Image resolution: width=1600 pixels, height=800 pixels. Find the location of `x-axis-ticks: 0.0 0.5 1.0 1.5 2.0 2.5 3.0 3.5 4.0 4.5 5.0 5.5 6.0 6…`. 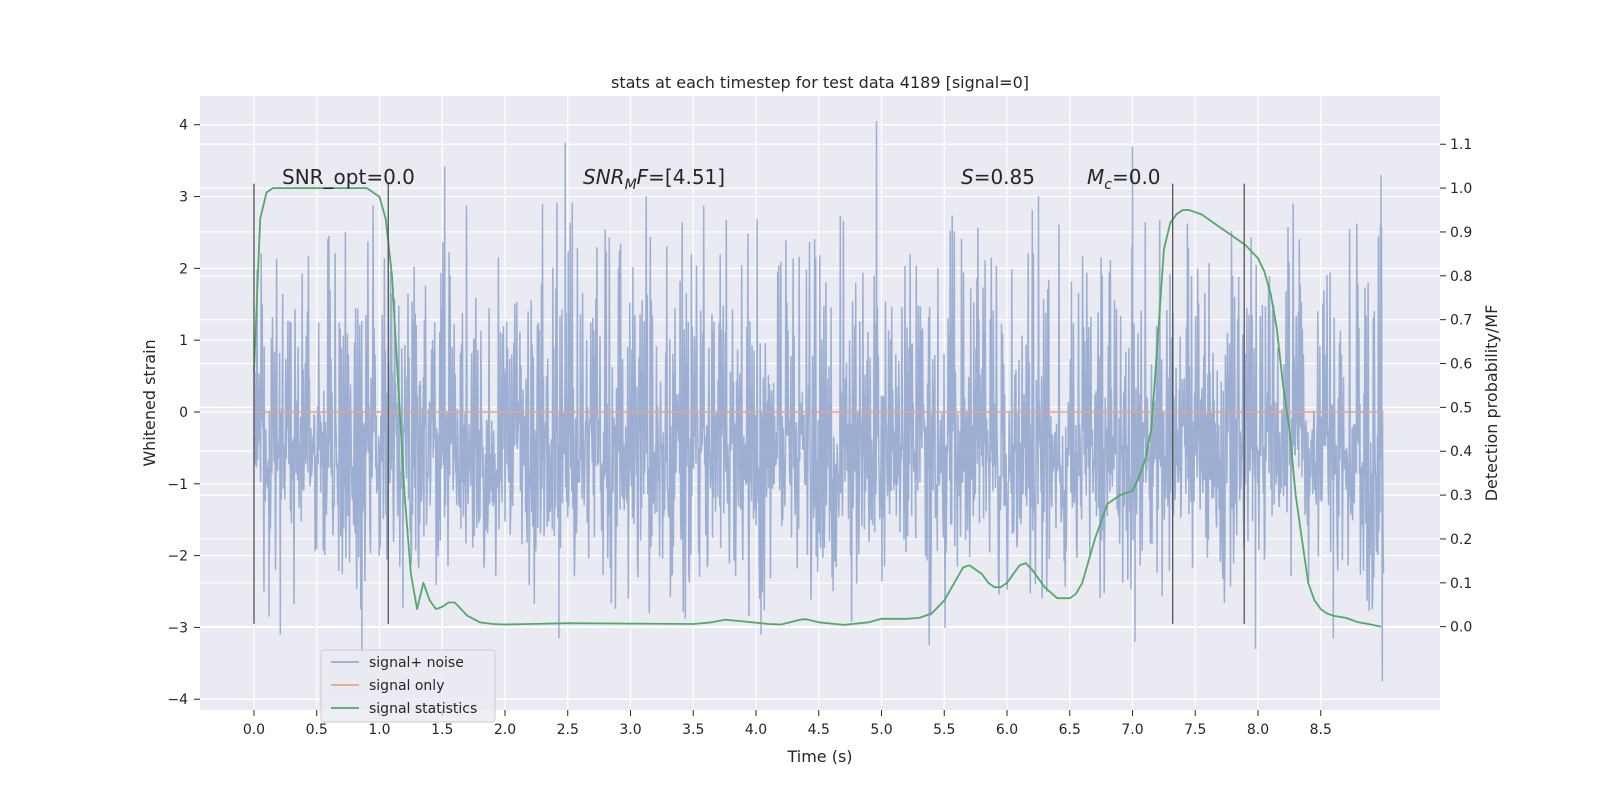

x-axis-ticks: 0.0 0.5 1.0 1.5 2.0 2.5 3.0 3.5 4.0 4.5 5.0 5.5 6.0 6… is located at coordinates (787, 724).